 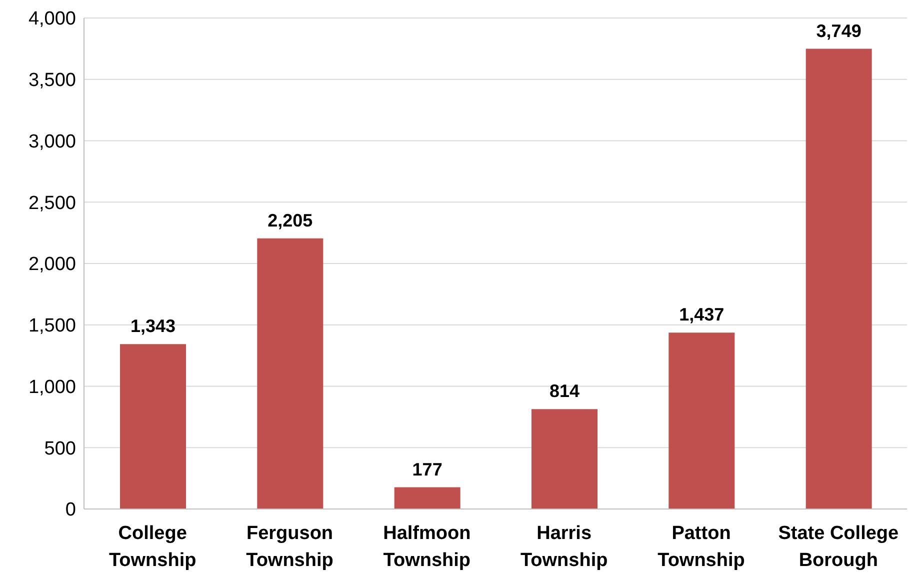 What do you see at coordinates (153, 326) in the screenshot?
I see `data-label: 1,343` at bounding box center [153, 326].